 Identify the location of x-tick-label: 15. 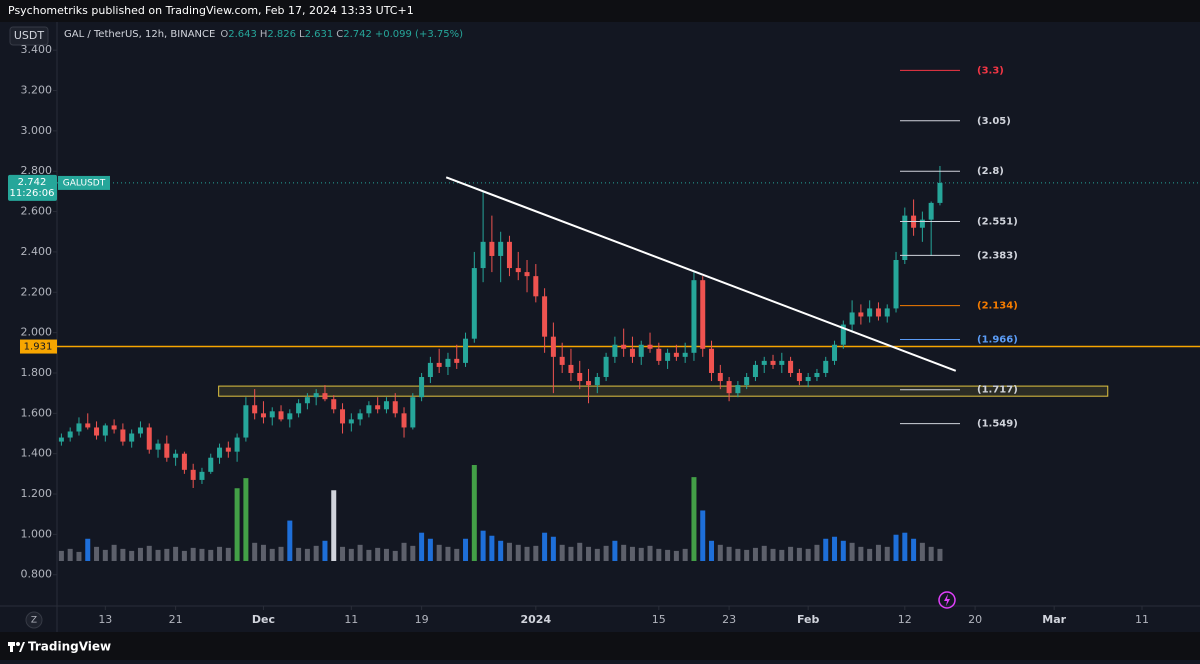
(659, 619).